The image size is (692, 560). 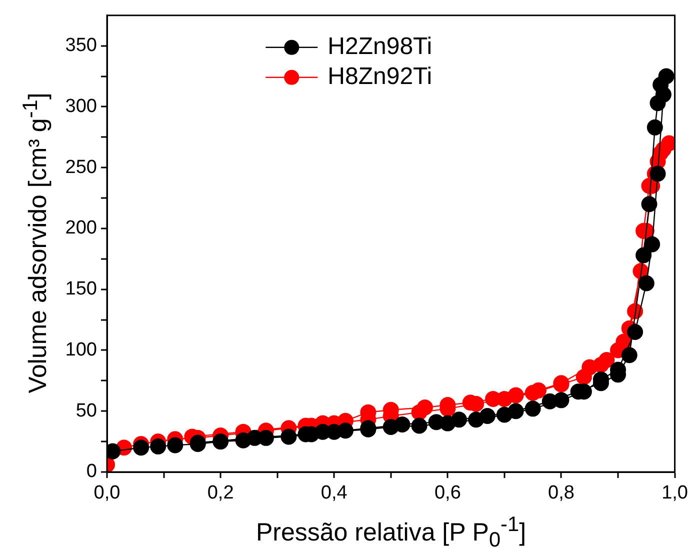 I want to click on y-tick-label: 350, so click(x=81, y=45).